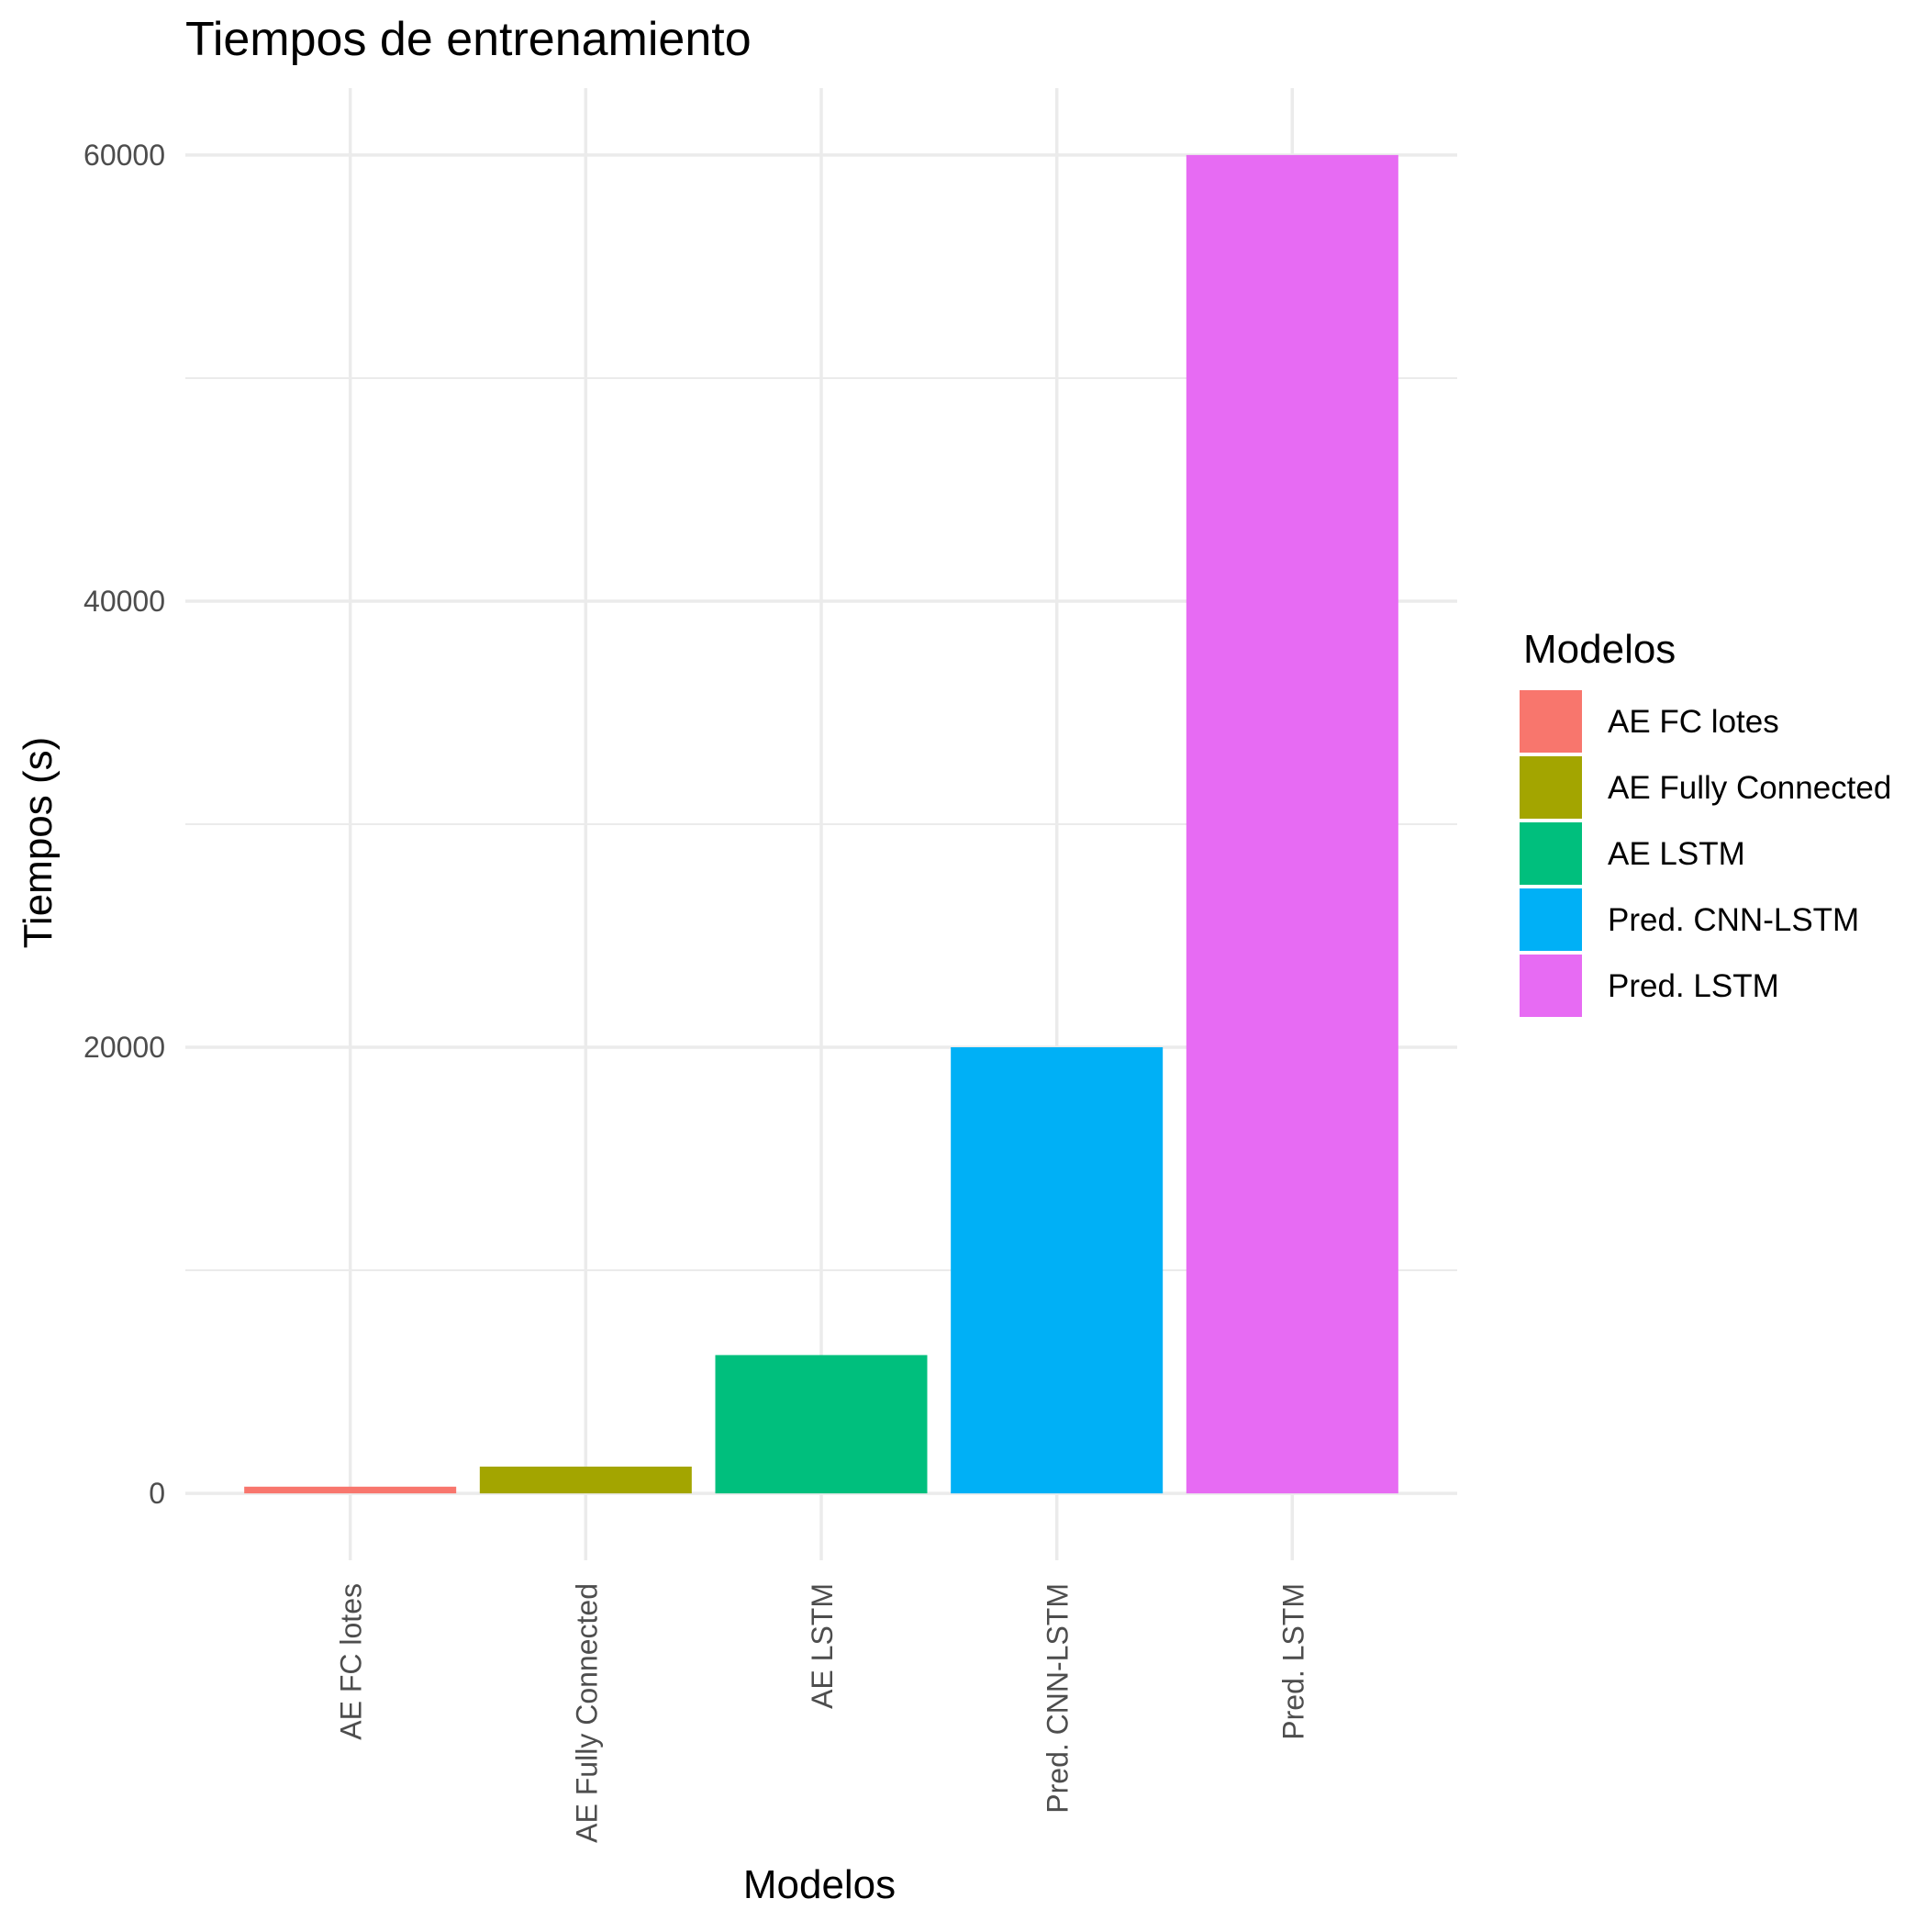  Describe the element at coordinates (1693, 986) in the screenshot. I see `legend-label: Pred. LSTM` at that location.